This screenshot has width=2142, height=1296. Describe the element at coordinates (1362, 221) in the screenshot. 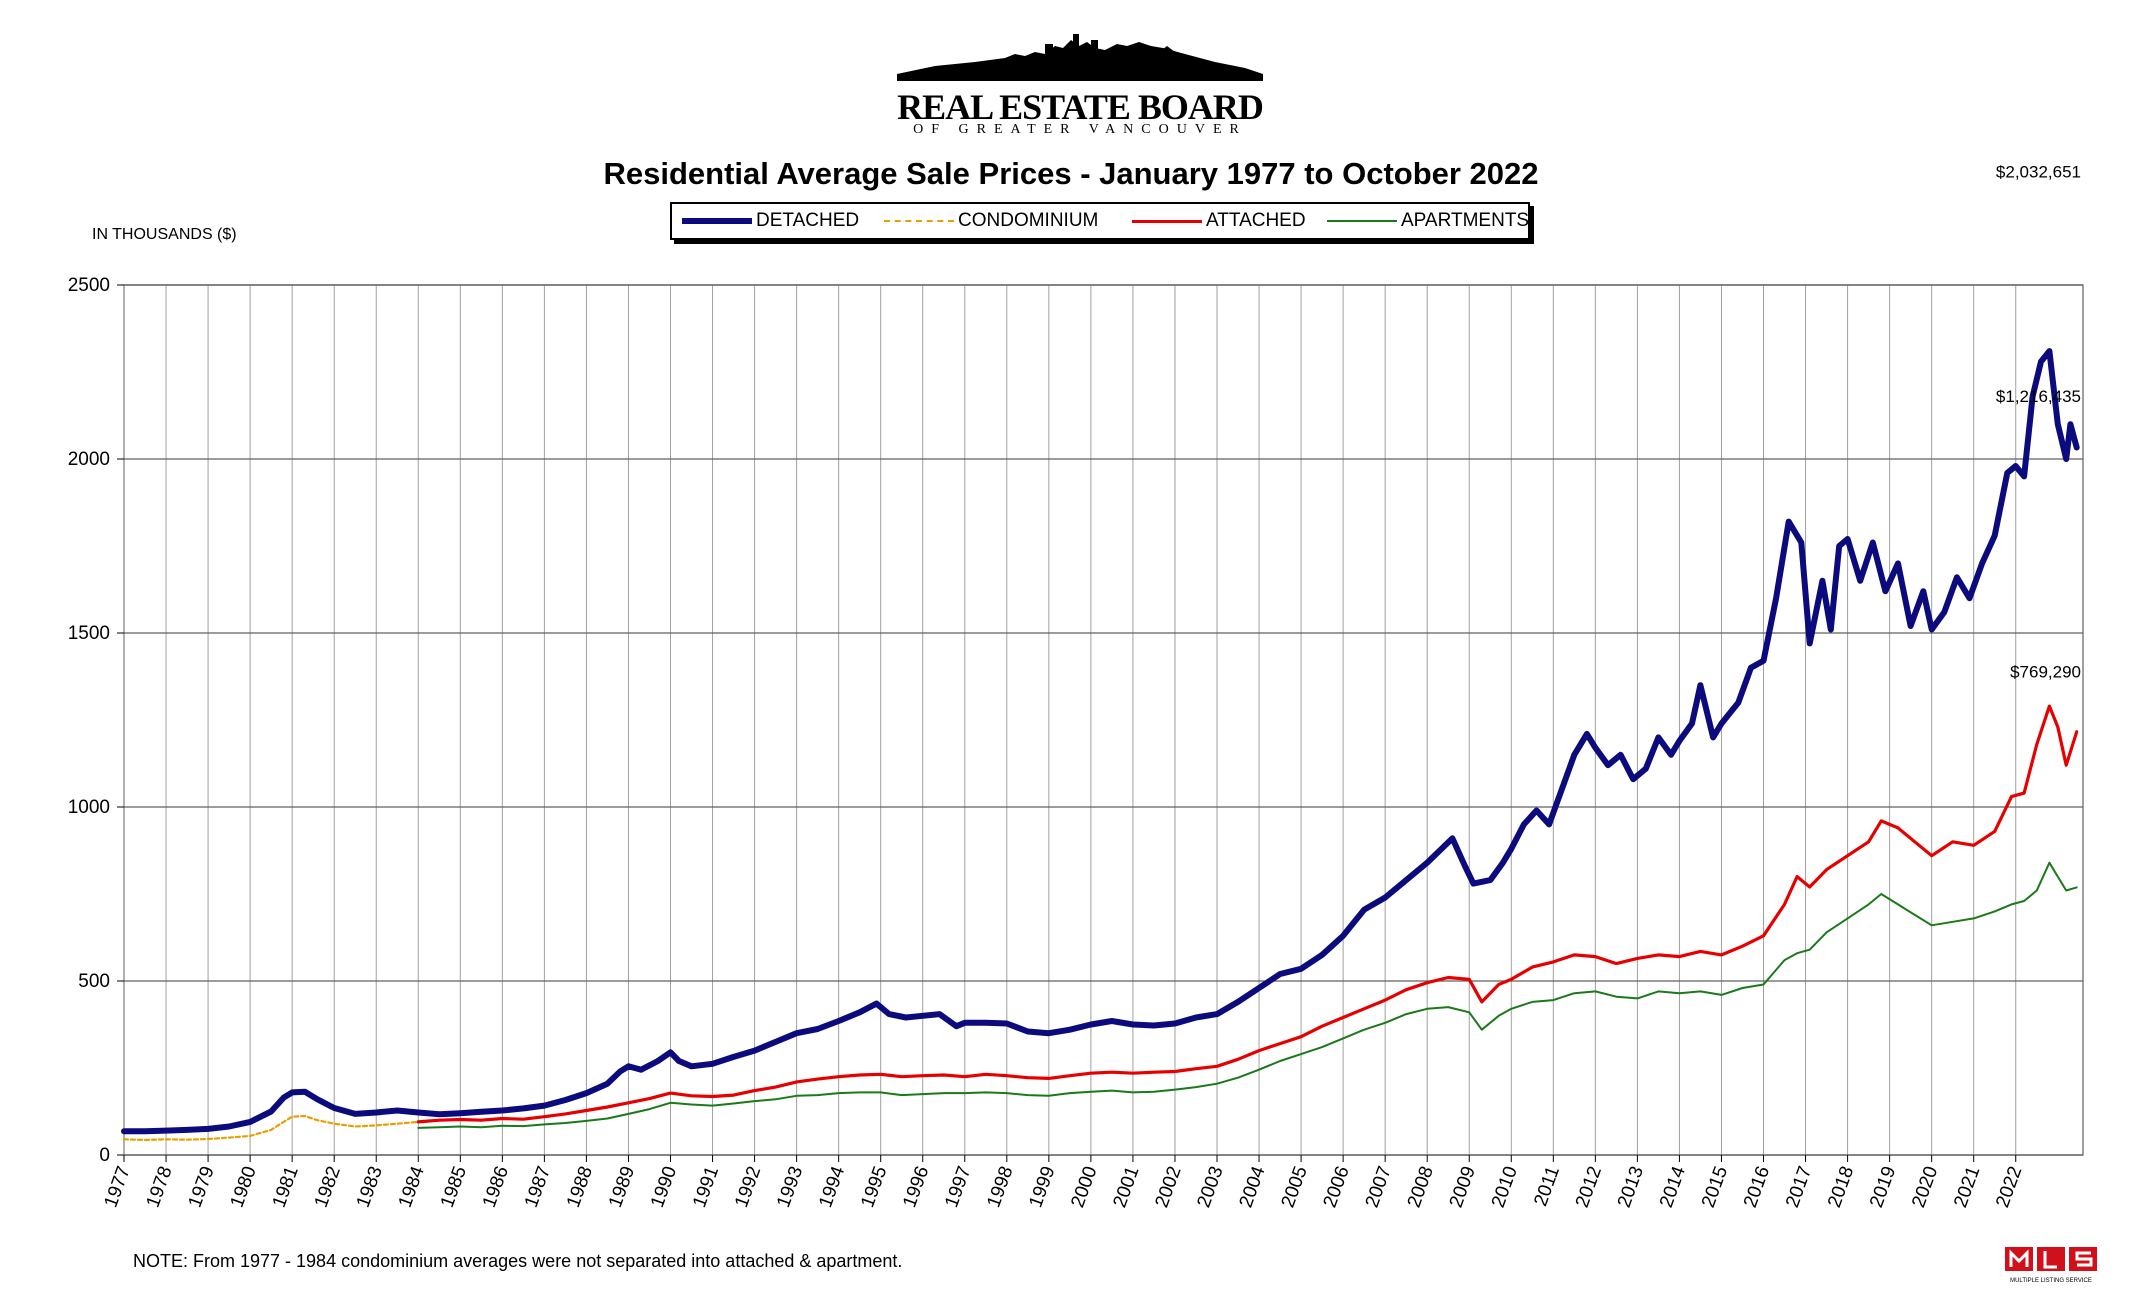

I see `legend-swatch-apartments` at that location.